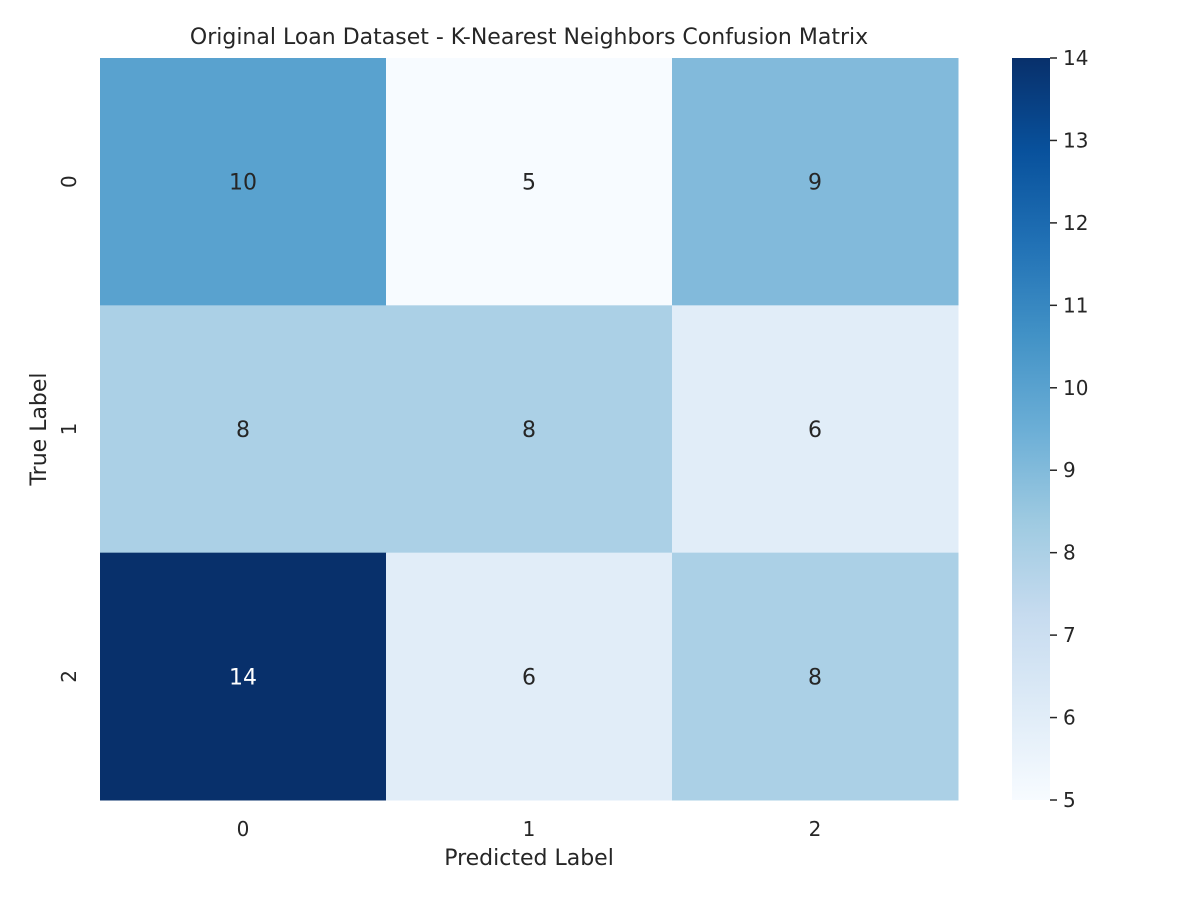 The image size is (1200, 900). I want to click on colorbar-tick-label: 10, so click(1075, 388).